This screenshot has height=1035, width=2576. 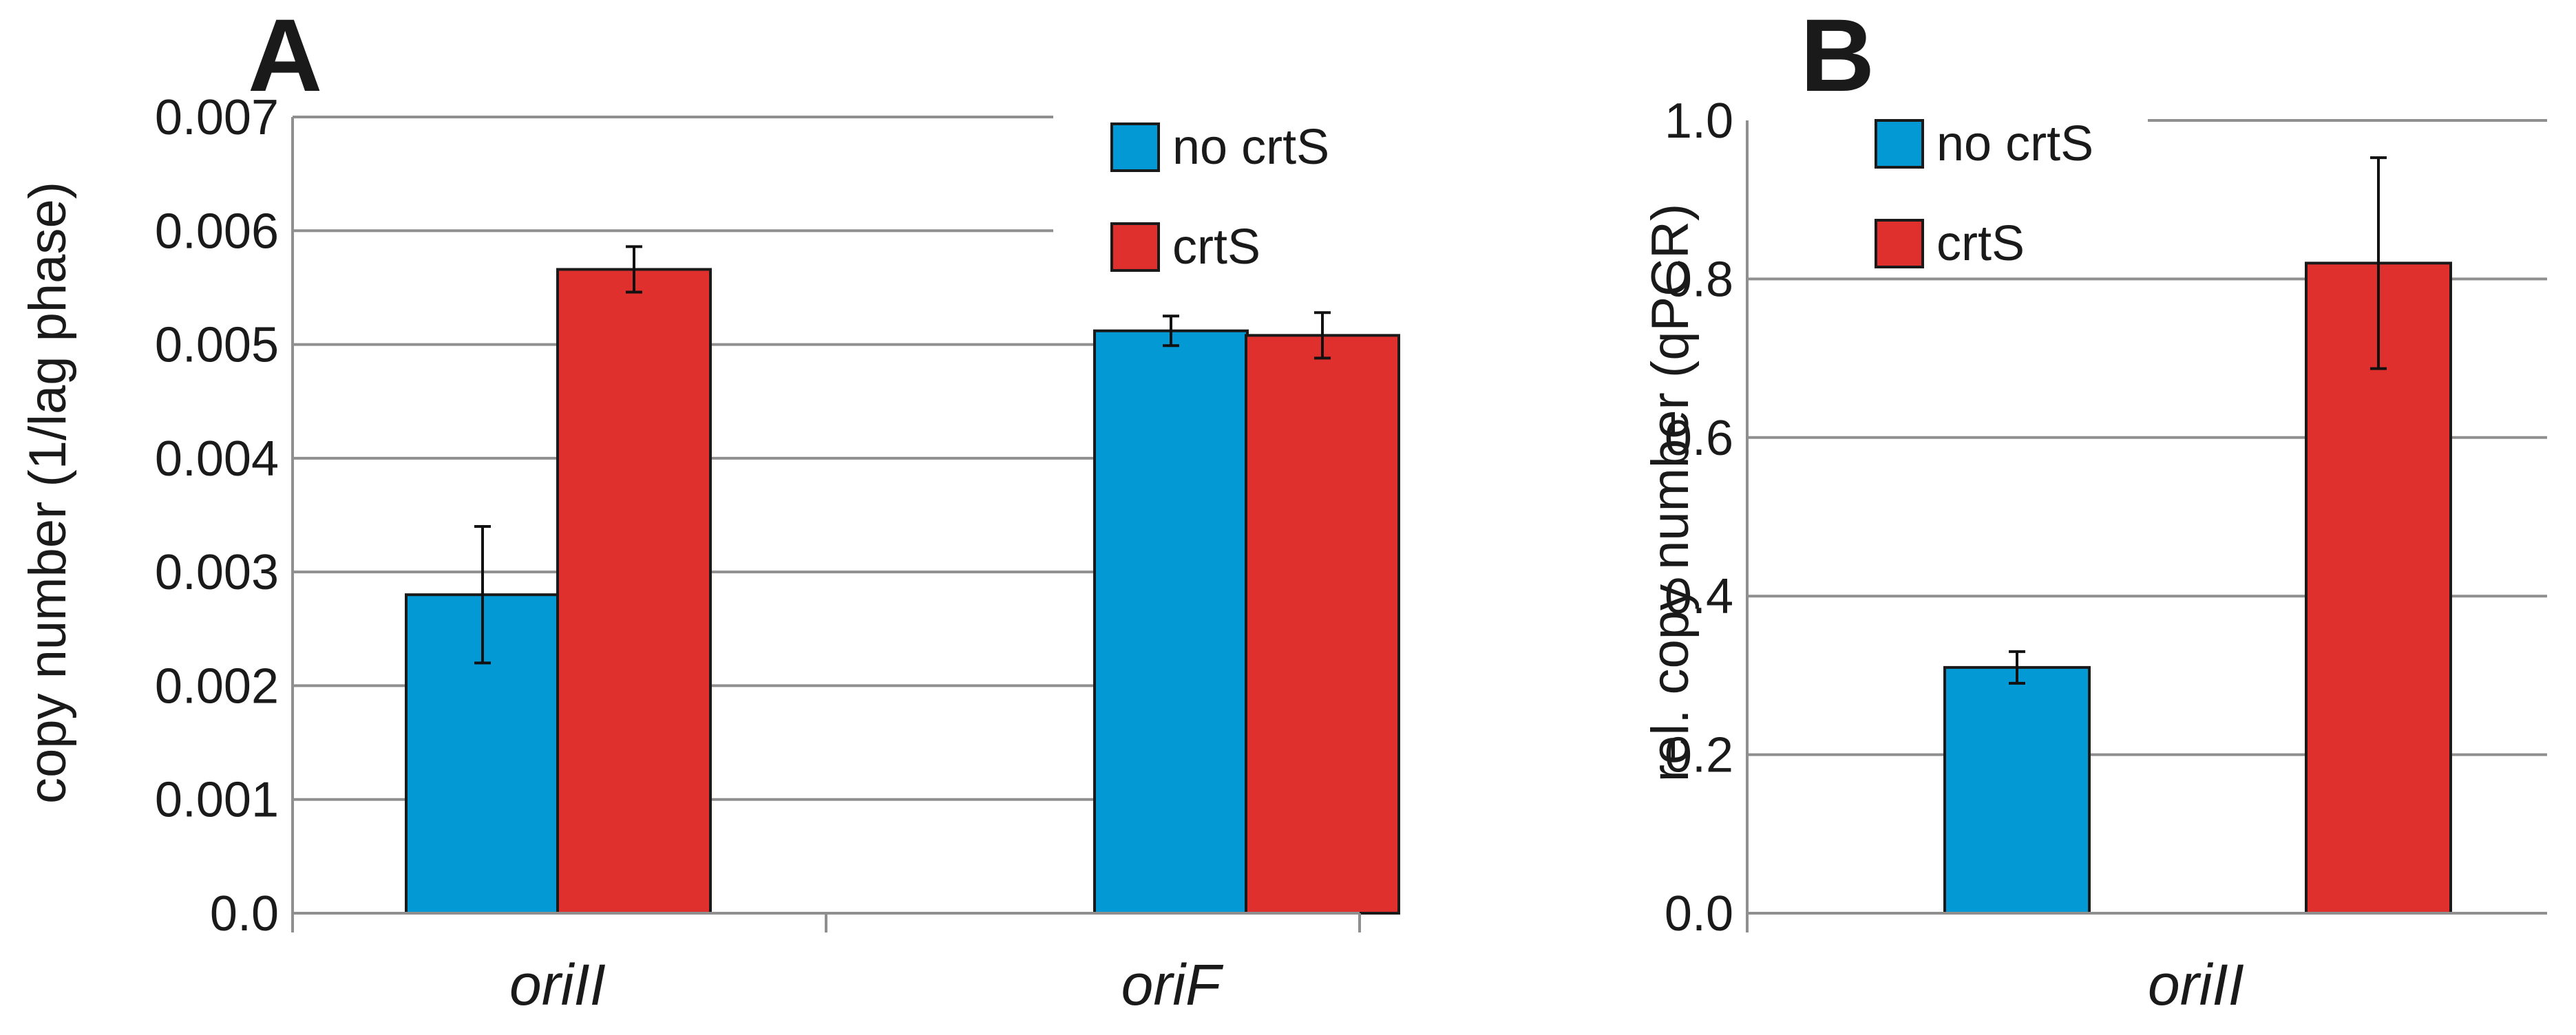 I want to click on y-tick-label: 0.8, so click(x=1699, y=279).